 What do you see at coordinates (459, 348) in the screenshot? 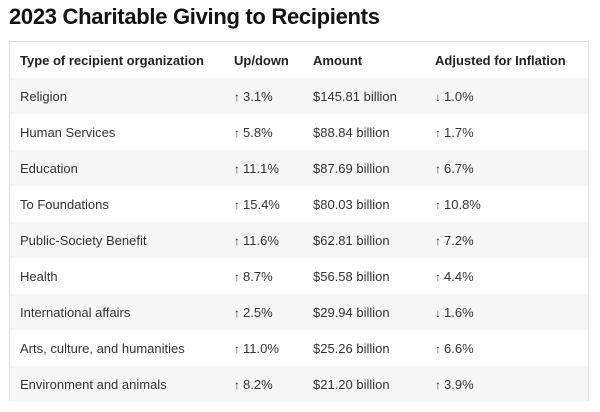
I see `adjusted-value: 6.6%` at bounding box center [459, 348].